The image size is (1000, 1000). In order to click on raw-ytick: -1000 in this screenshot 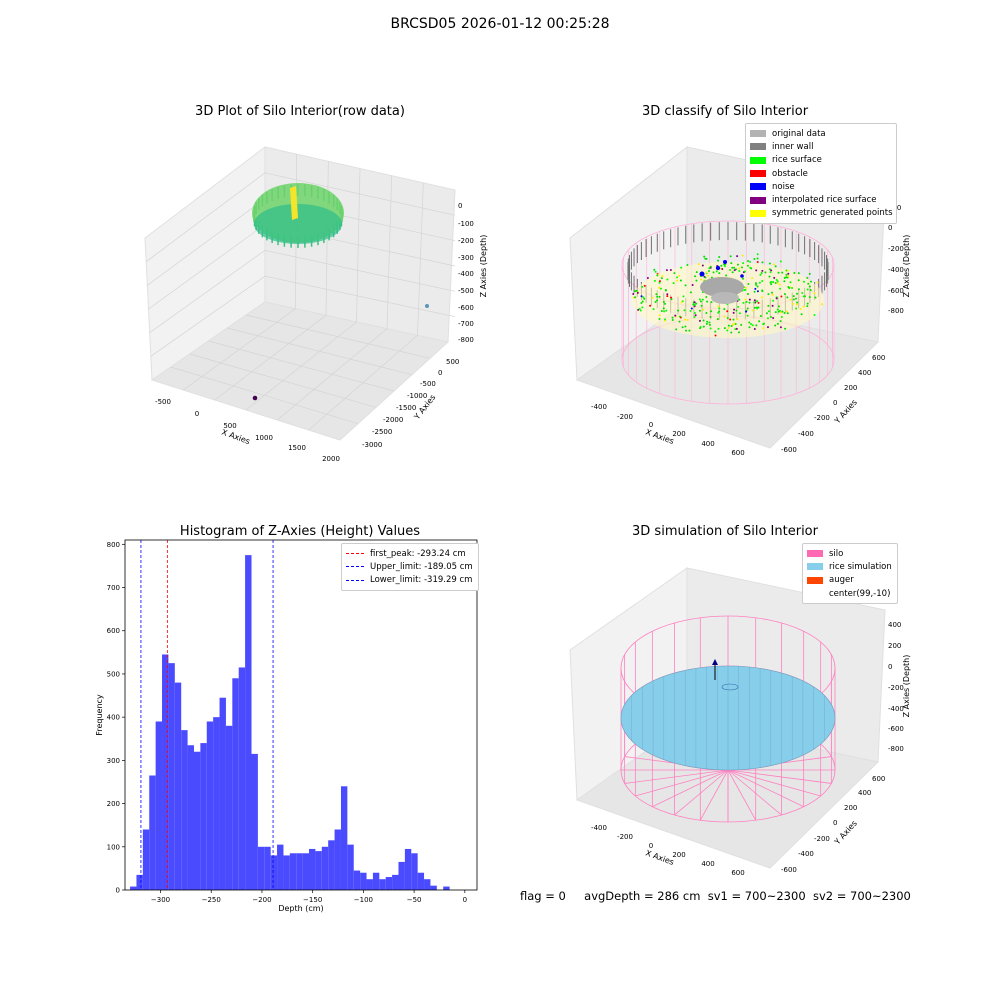, I will do `click(417, 396)`.